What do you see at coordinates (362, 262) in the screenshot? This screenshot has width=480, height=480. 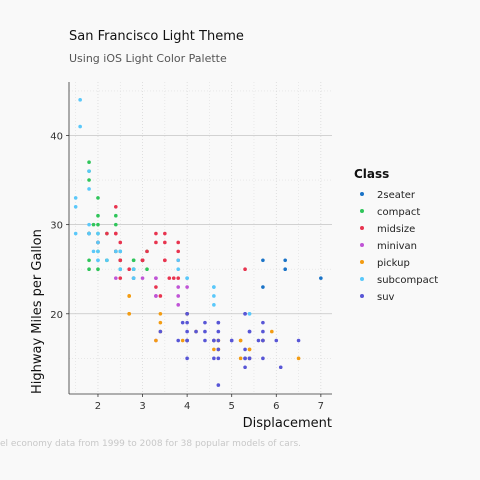 I see `legend-swatch-pickup` at bounding box center [362, 262].